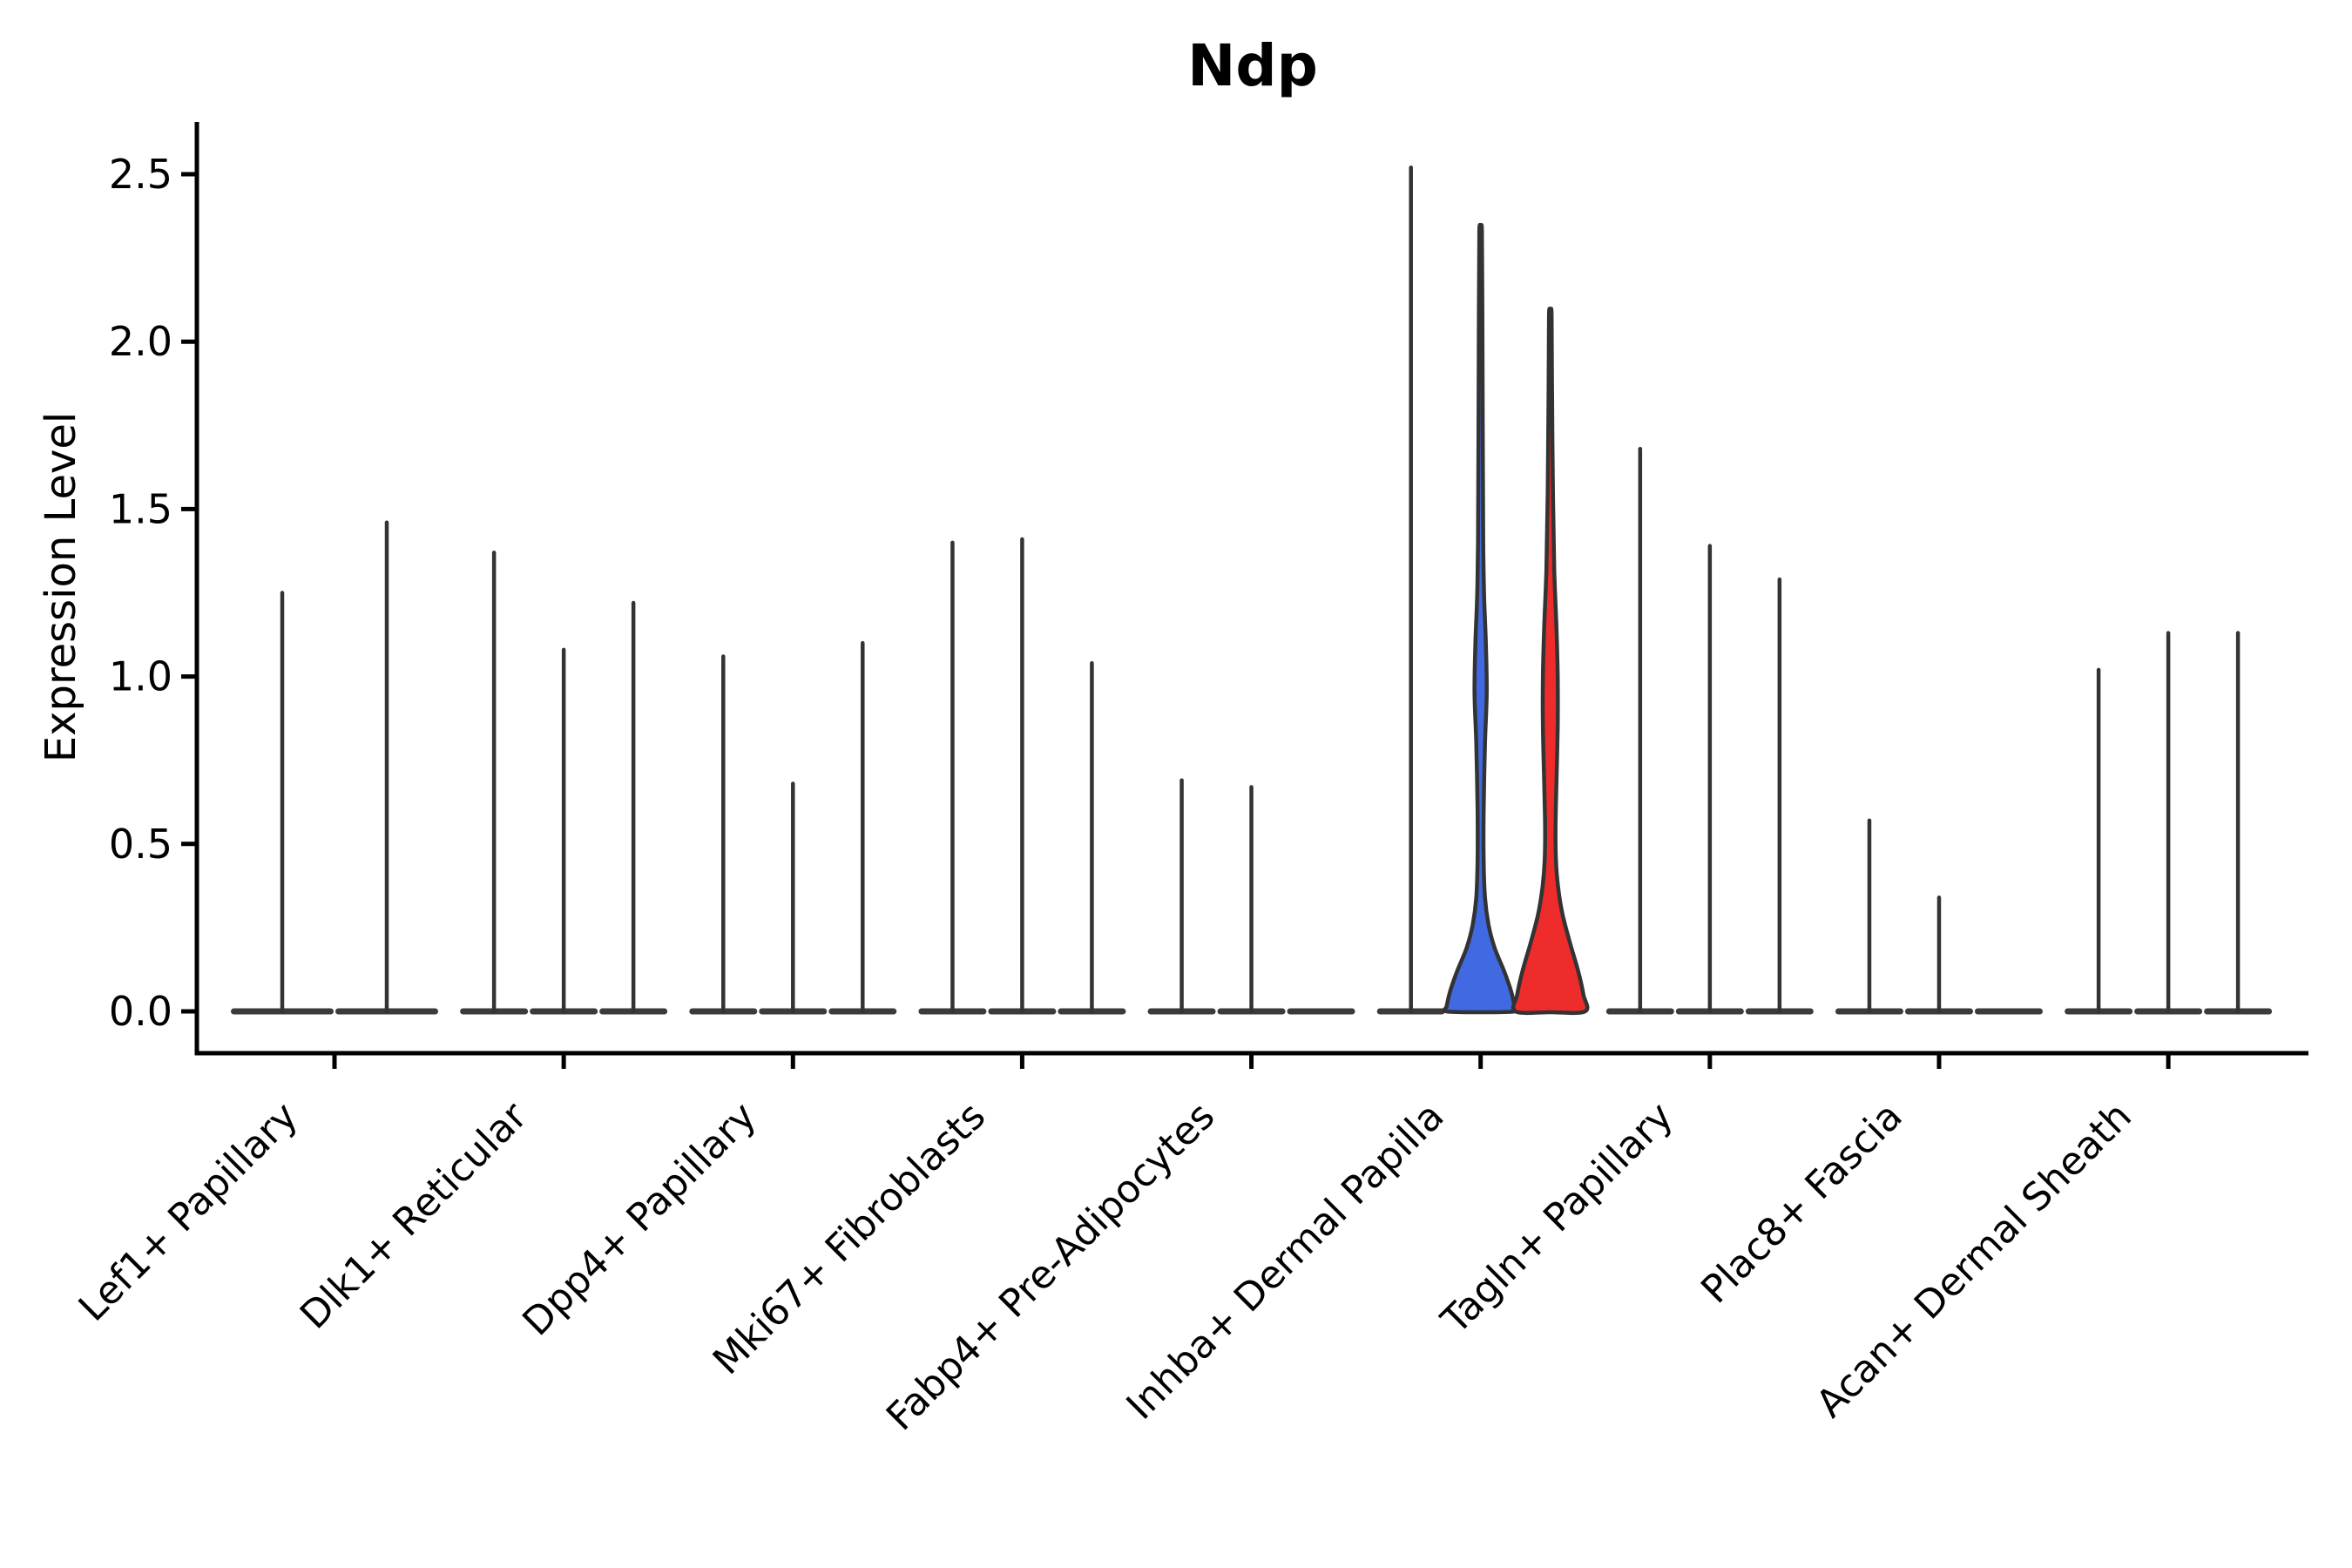 This screenshot has width=2352, height=1568. Describe the element at coordinates (140, 844) in the screenshot. I see `y-tick-label: 0.5` at that location.